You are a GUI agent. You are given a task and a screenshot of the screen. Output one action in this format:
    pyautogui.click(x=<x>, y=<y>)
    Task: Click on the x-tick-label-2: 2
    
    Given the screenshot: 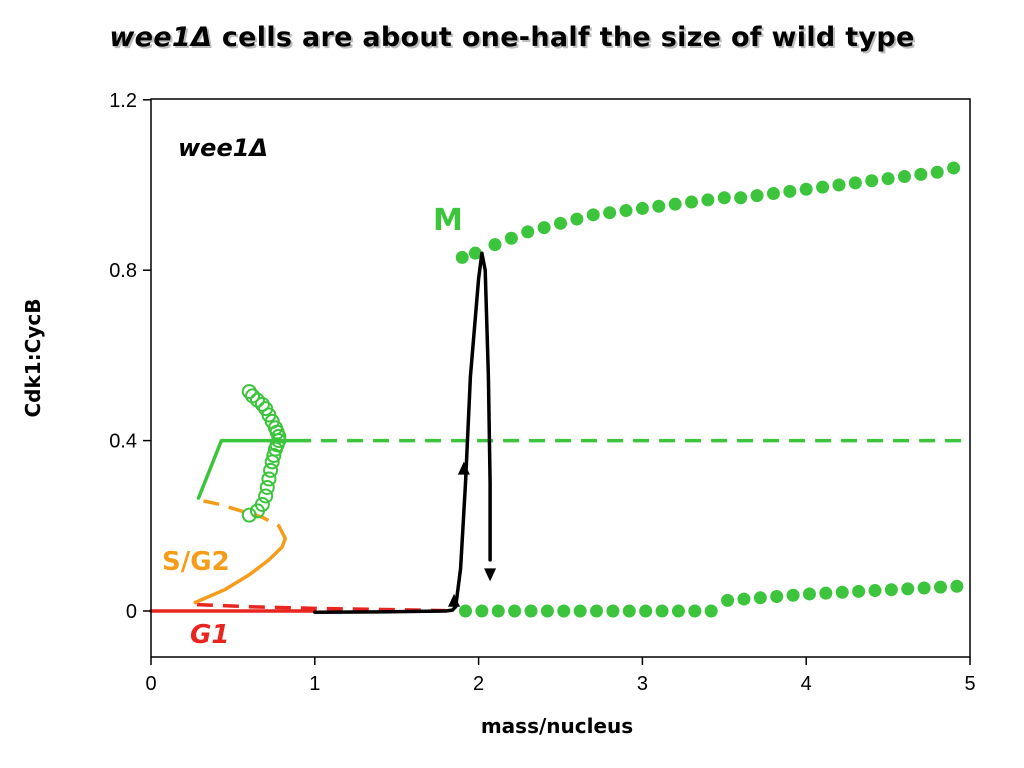 What is the action you would take?
    pyautogui.click(x=478, y=684)
    